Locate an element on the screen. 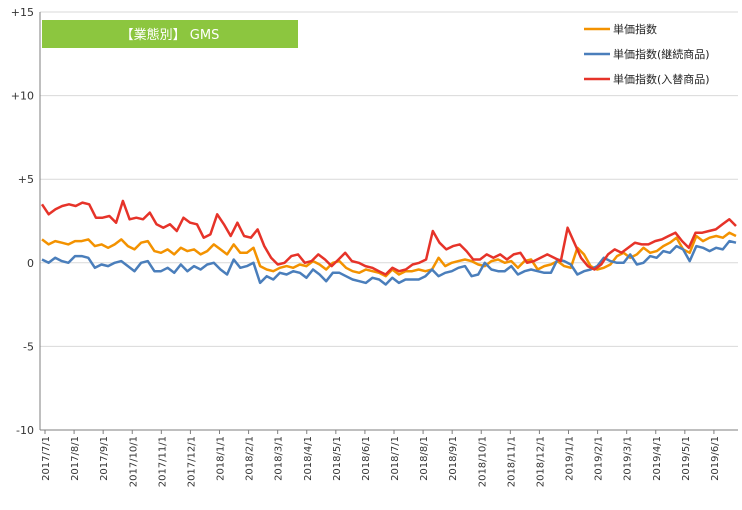 The width and height of the screenshot is (742, 510). x-tick-label: 2017/11/1 is located at coordinates (162, 461).